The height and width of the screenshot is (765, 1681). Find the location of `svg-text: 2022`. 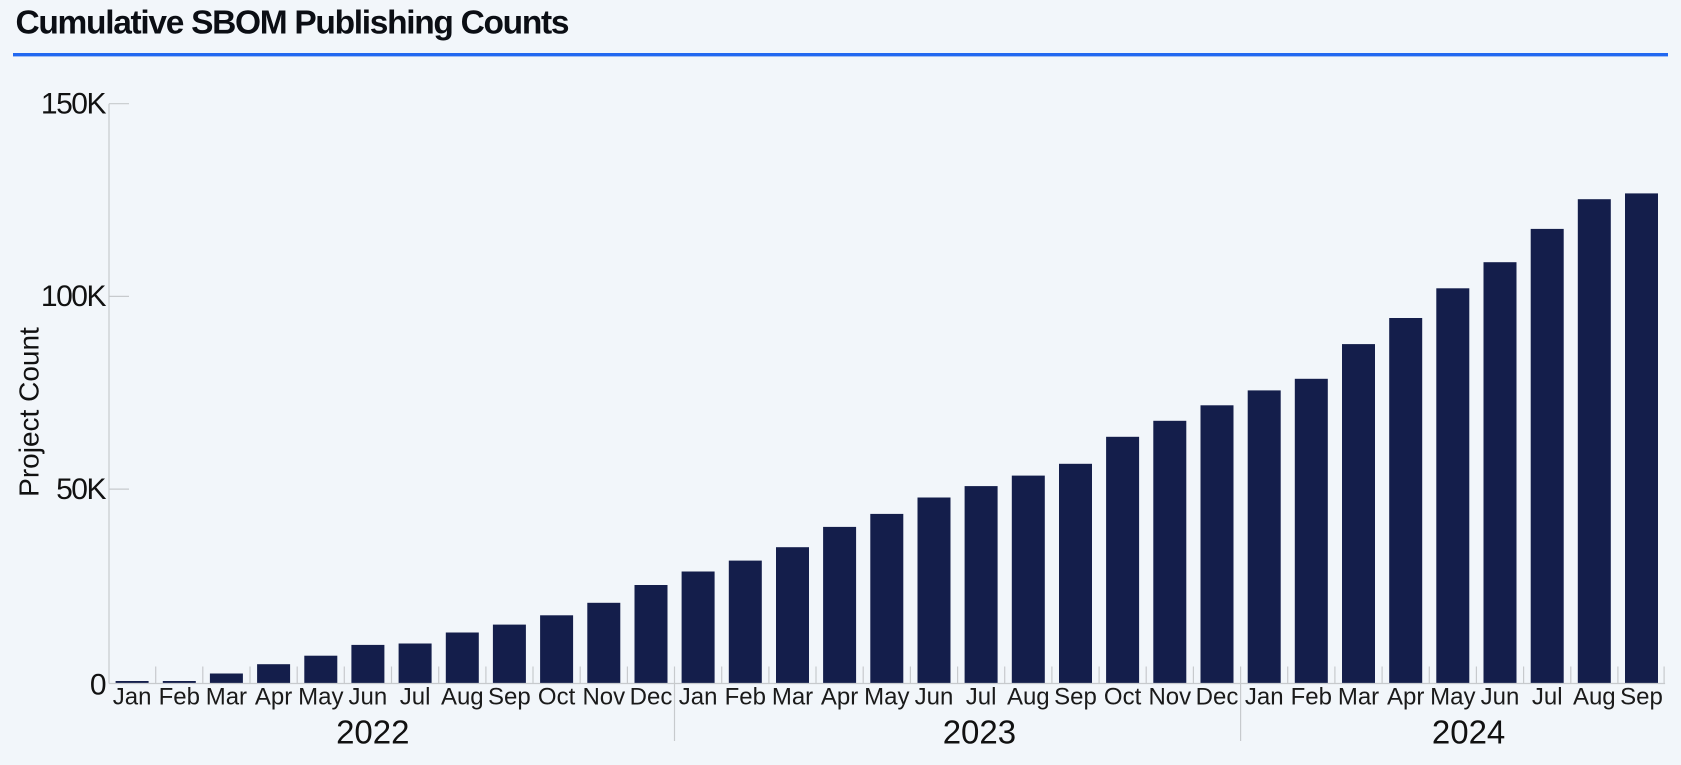

svg-text: 2022 is located at coordinates (372, 732).